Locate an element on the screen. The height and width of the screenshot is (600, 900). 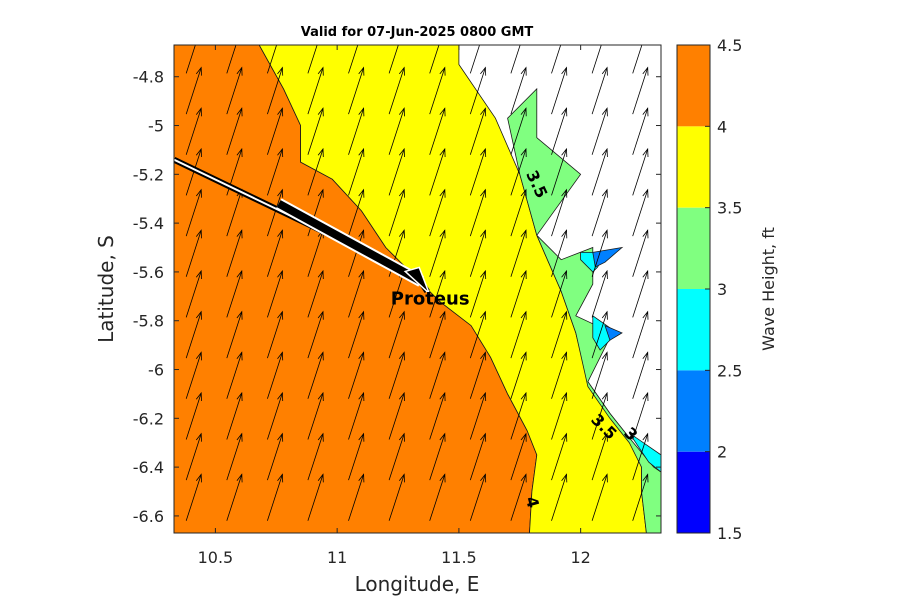
colorbar-tick-label-0: 1.5 is located at coordinates (729, 533).